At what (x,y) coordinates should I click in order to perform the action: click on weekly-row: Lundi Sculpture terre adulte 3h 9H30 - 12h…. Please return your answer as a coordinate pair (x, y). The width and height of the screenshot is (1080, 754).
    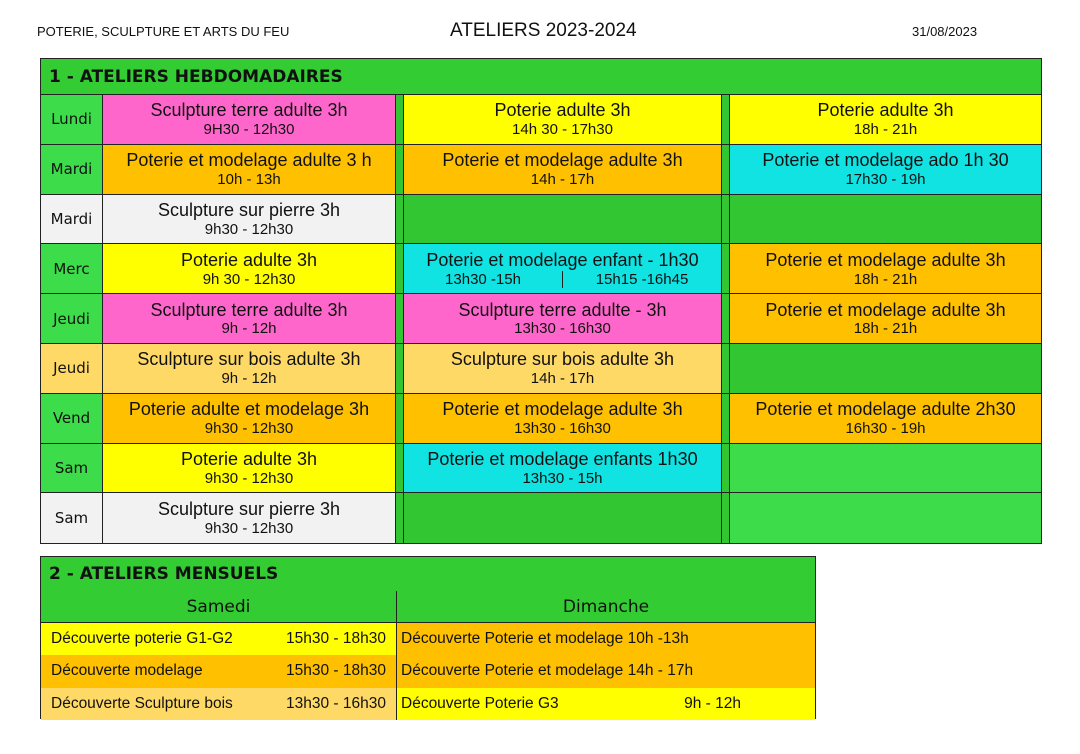
    Looking at the image, I should click on (541, 120).